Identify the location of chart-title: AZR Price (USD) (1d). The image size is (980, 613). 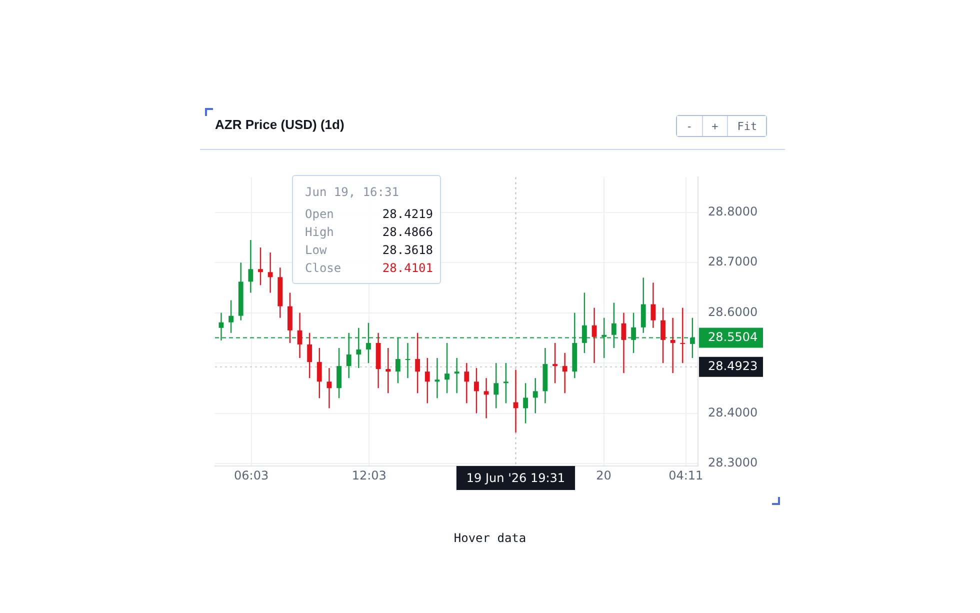
(279, 124).